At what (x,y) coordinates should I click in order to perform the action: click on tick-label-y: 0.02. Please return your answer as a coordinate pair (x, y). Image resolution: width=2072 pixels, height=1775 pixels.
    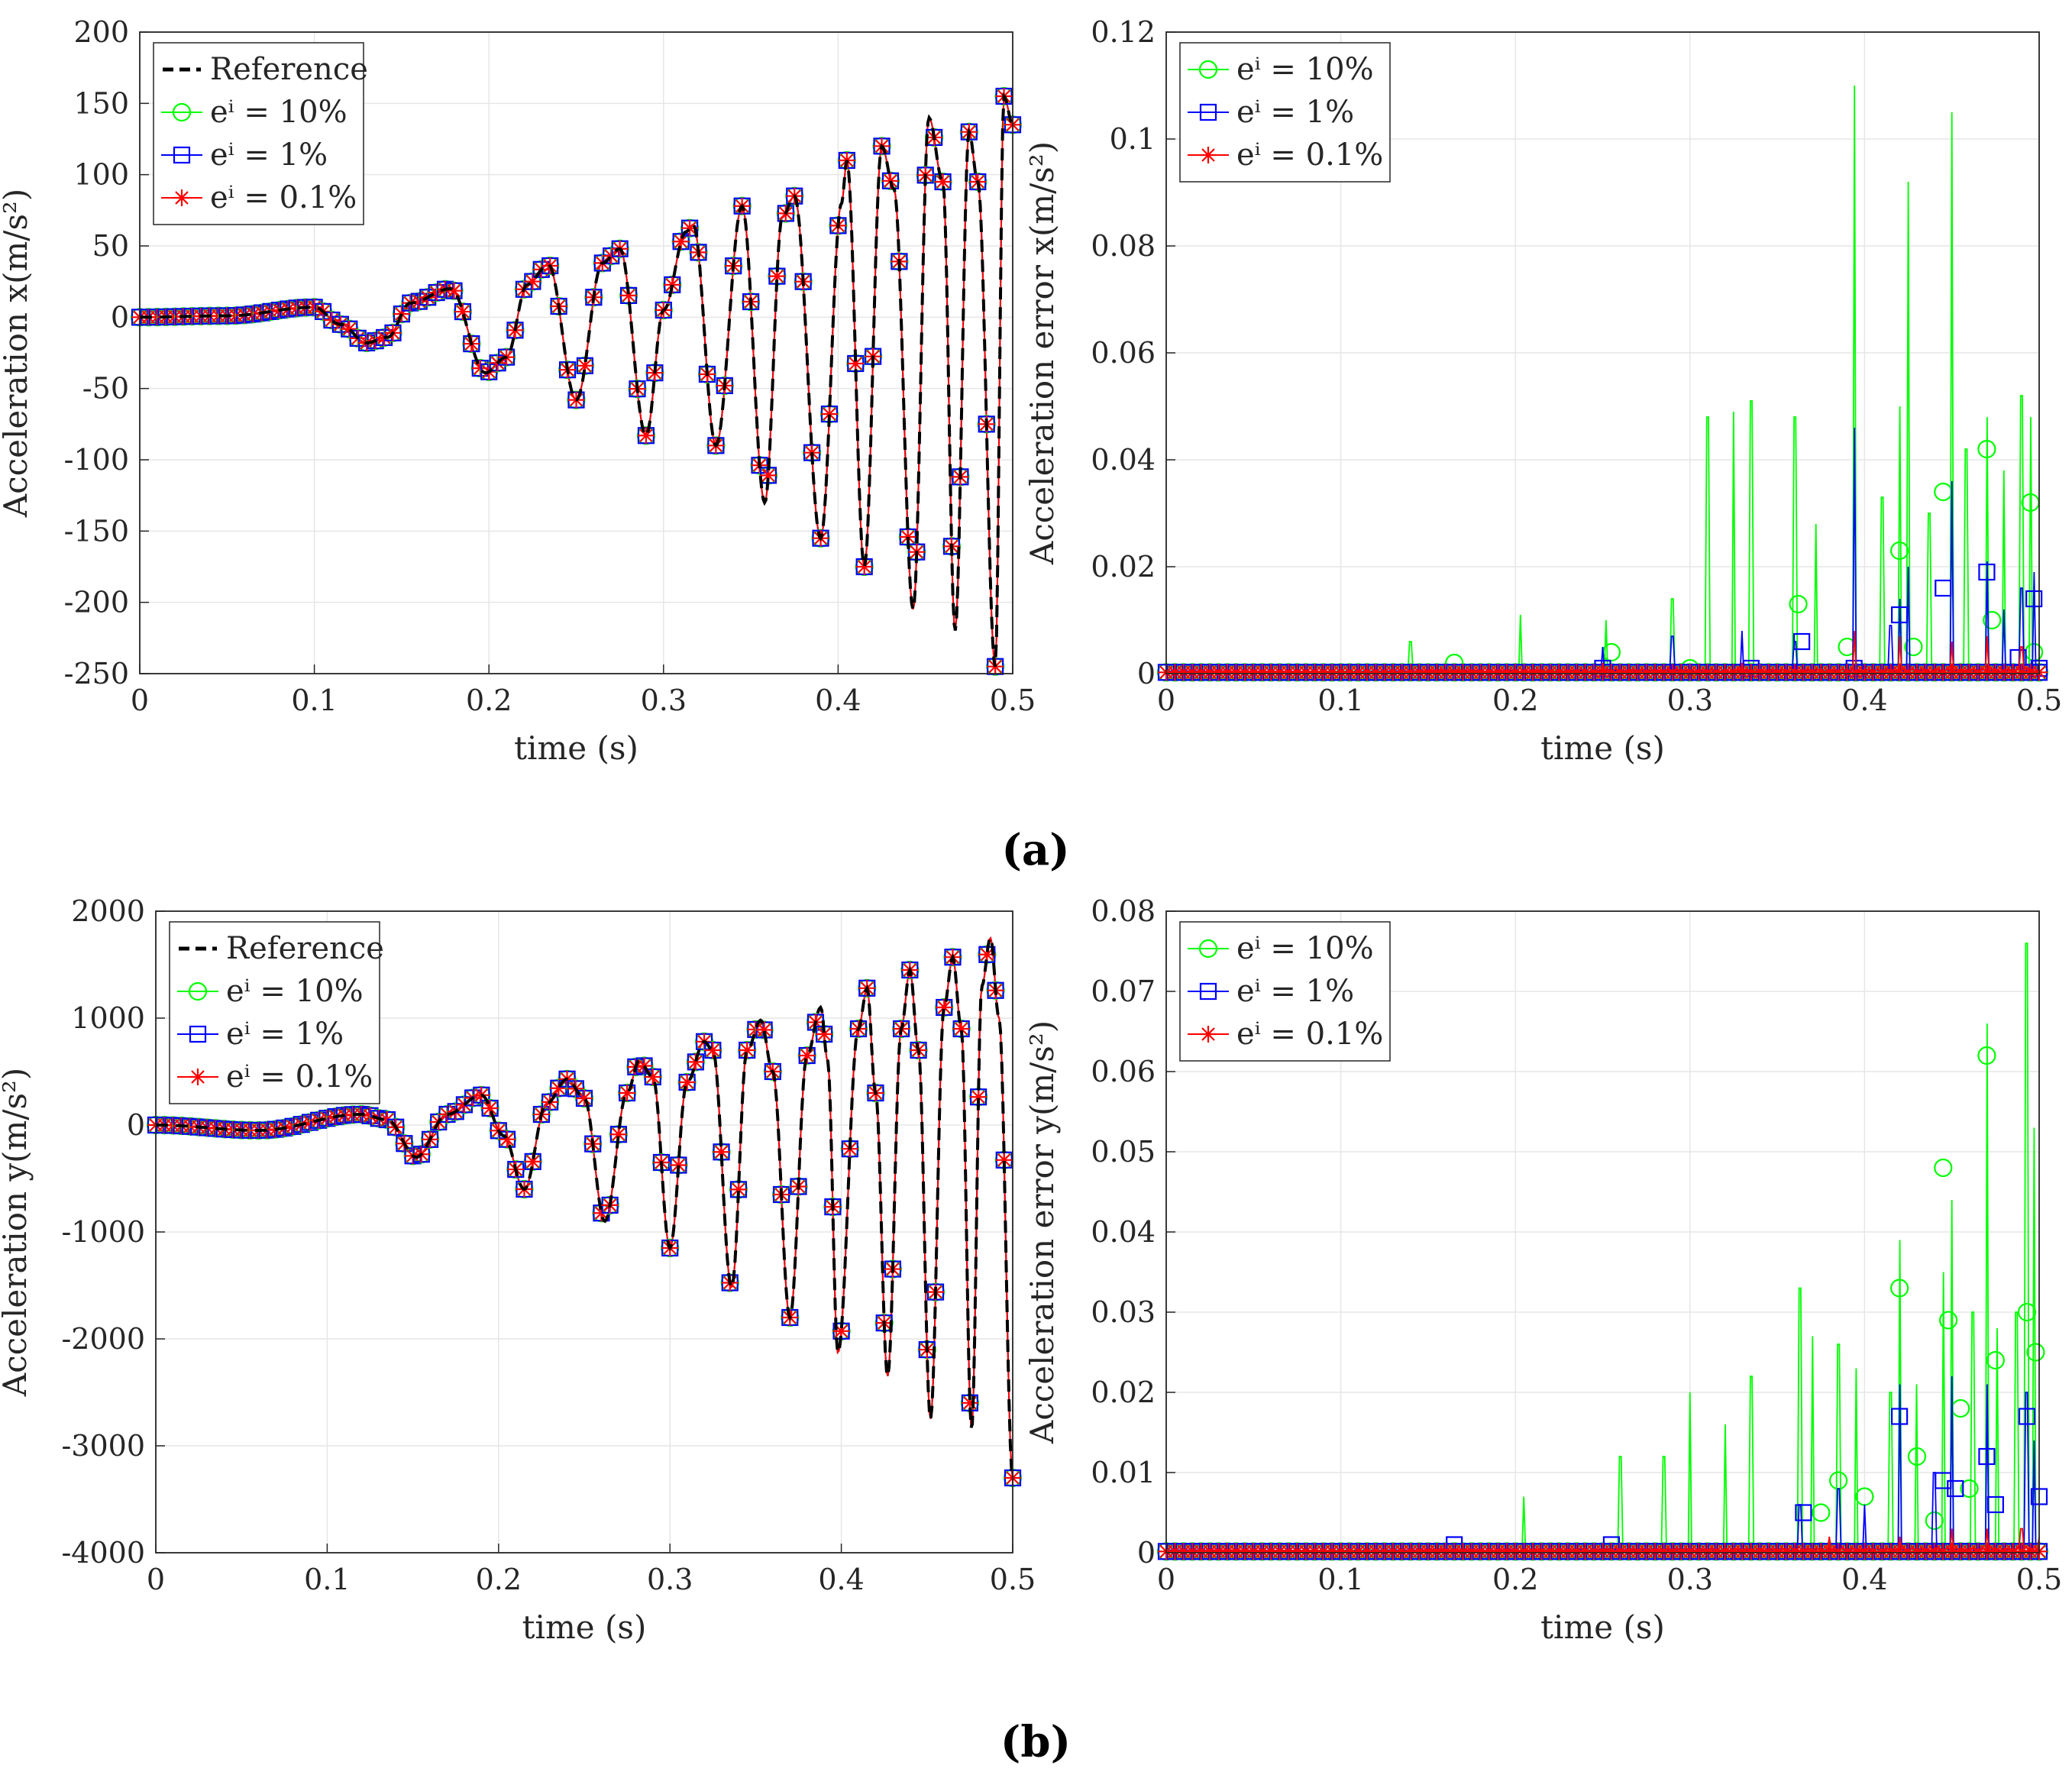
    Looking at the image, I should click on (1123, 567).